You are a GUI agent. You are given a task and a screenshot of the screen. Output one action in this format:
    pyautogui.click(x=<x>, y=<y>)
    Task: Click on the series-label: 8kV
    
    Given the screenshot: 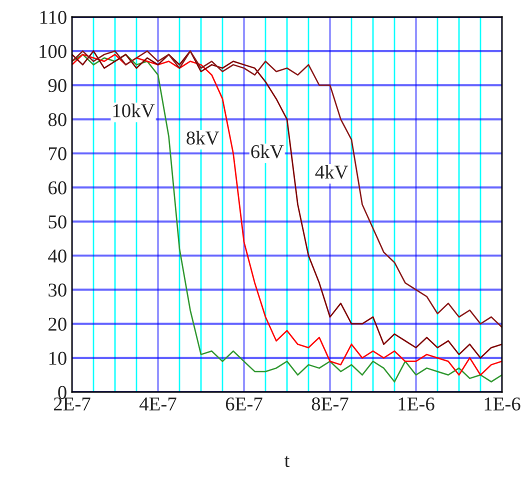 What is the action you would take?
    pyautogui.click(x=203, y=137)
    